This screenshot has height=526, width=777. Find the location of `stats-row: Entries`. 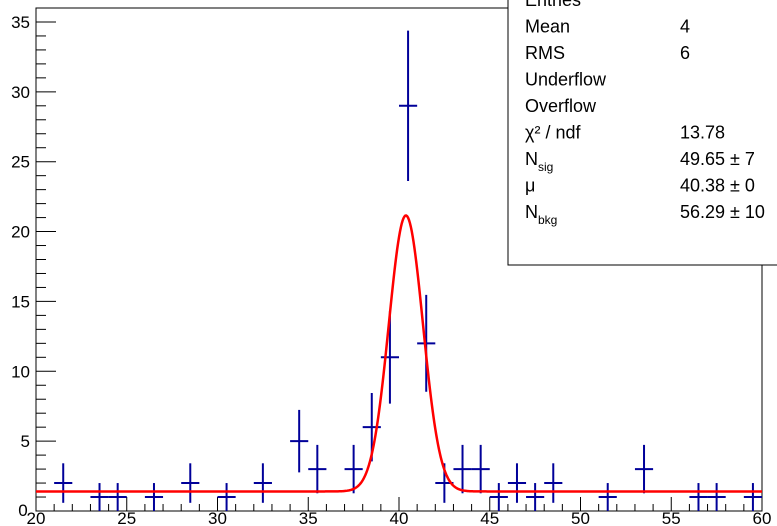

stats-row: Entries is located at coordinates (553, 5).